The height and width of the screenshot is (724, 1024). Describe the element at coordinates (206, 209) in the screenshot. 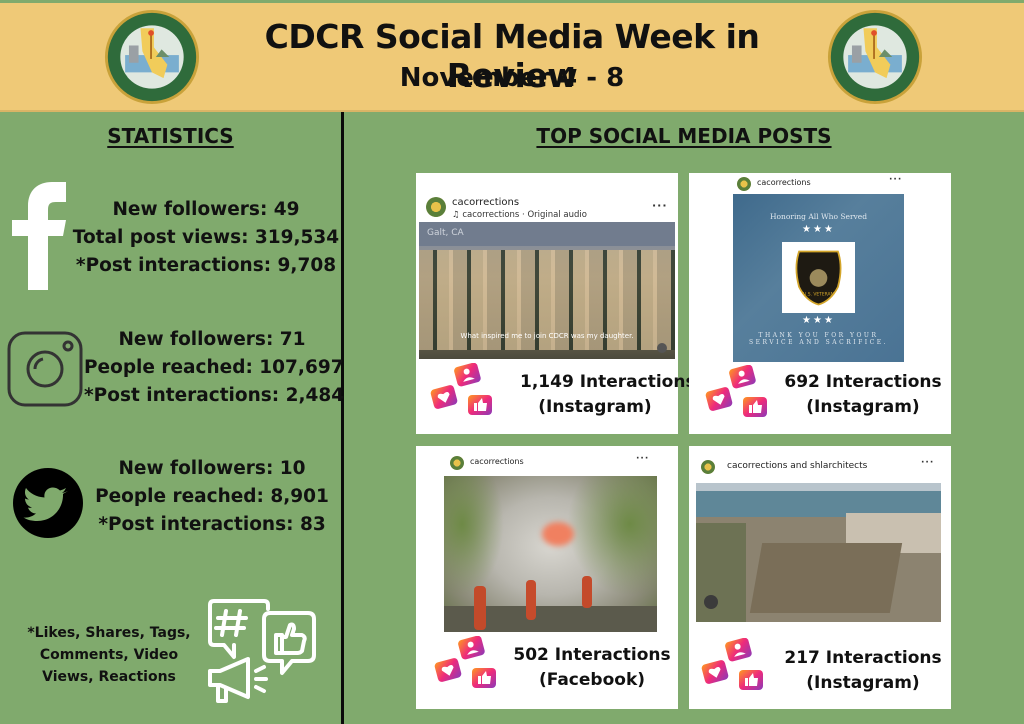

I see `facebook-new-followers: New followers: 49` at that location.